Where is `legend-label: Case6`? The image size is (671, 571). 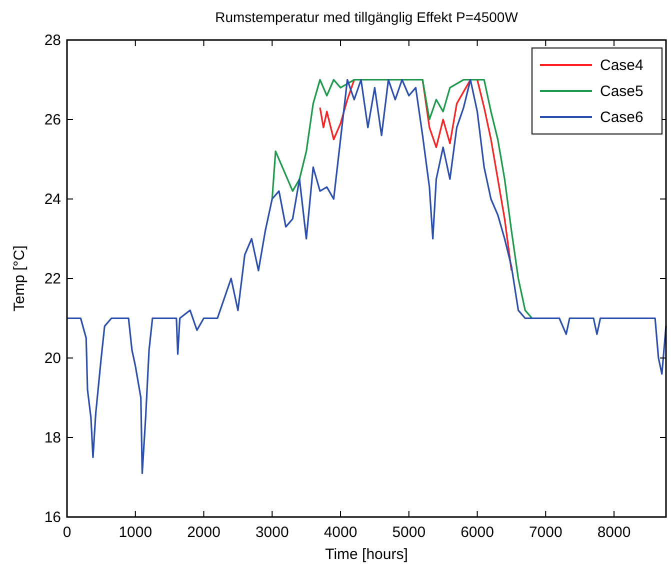 legend-label: Case6 is located at coordinates (622, 117).